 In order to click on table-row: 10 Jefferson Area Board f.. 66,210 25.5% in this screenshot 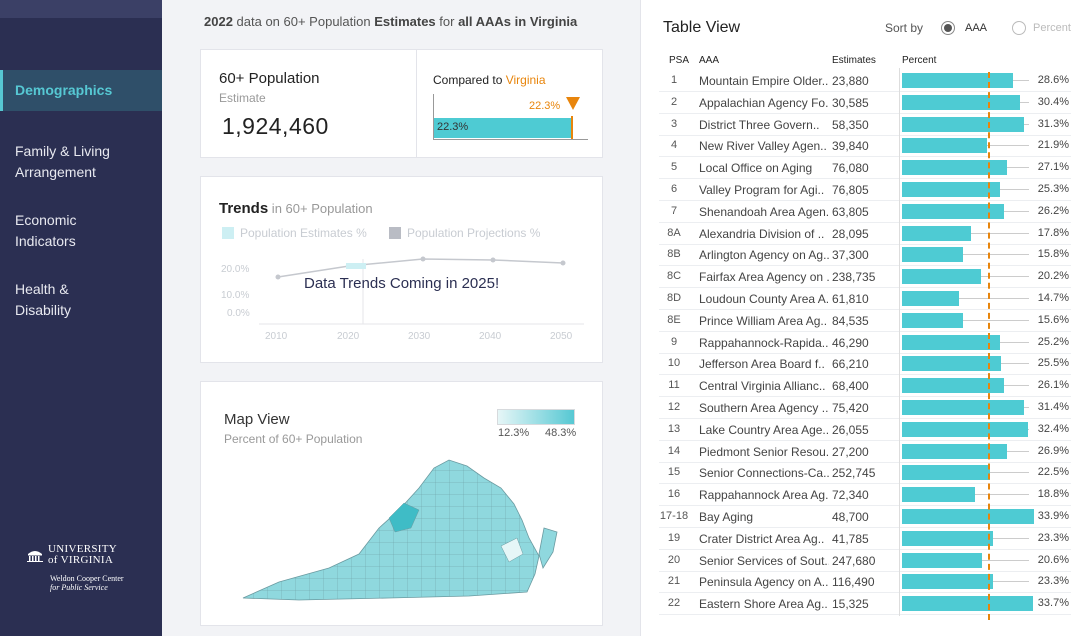, I will do `click(865, 364)`.